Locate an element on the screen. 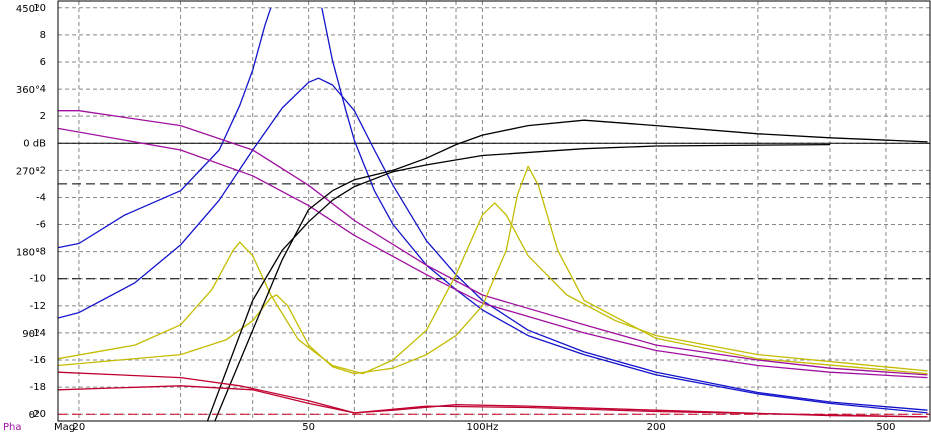 The width and height of the screenshot is (931, 437). y-tick-label: -12 is located at coordinates (38, 306).